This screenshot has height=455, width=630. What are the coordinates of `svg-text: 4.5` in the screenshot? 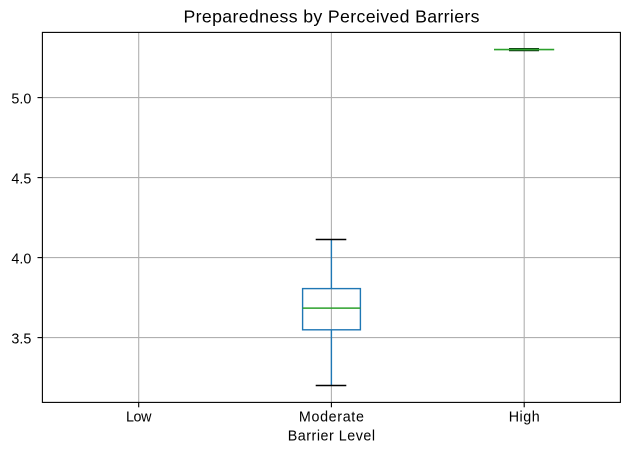 It's located at (21, 180).